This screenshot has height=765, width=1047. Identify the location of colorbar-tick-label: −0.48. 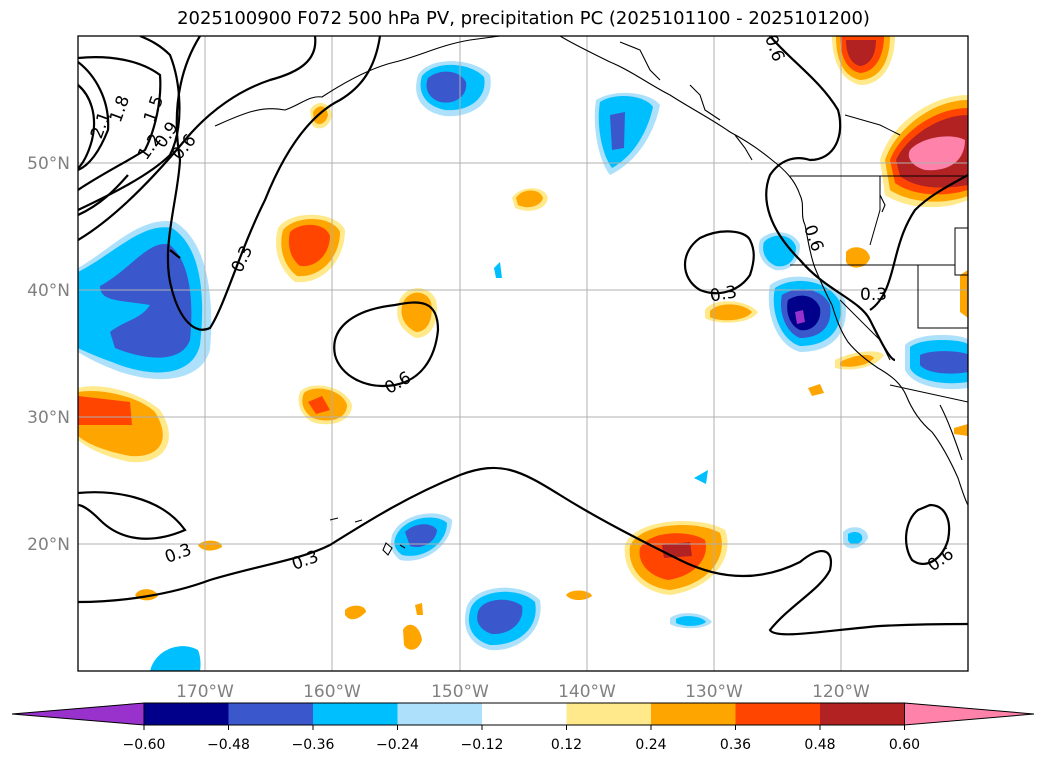
(228, 745).